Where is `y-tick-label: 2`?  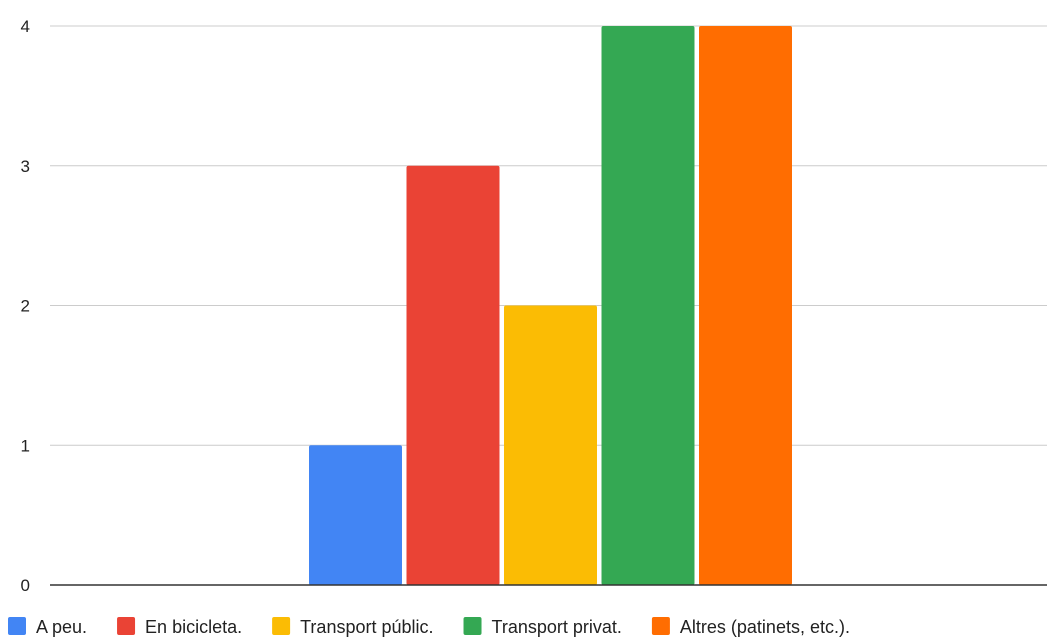
y-tick-label: 2 is located at coordinates (25, 306).